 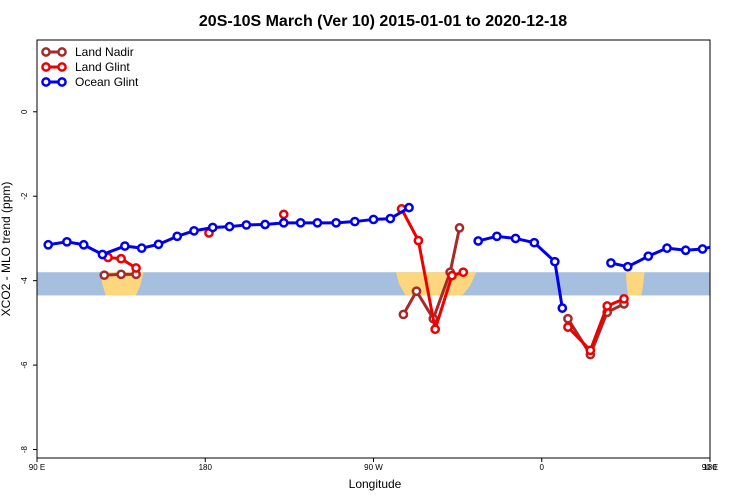 I want to click on y-tick-label: -2, so click(x=24, y=196).